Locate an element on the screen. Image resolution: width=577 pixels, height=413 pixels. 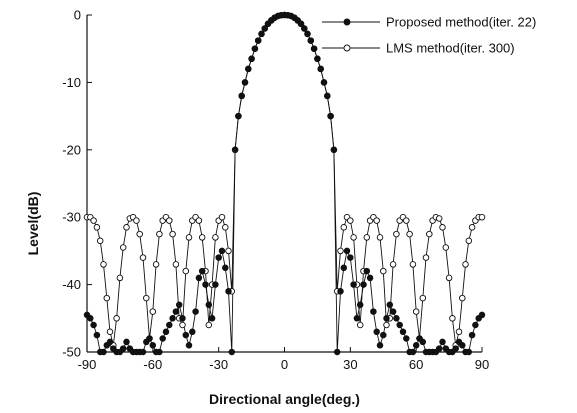
legend-marker-lms is located at coordinates (347, 48).